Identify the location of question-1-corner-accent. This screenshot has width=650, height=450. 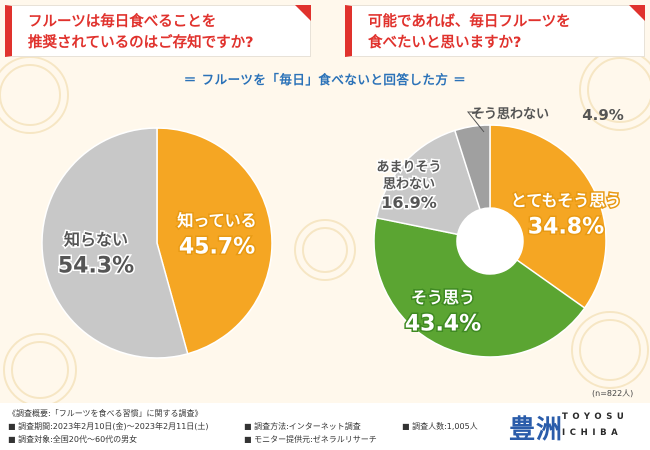
(303, 13).